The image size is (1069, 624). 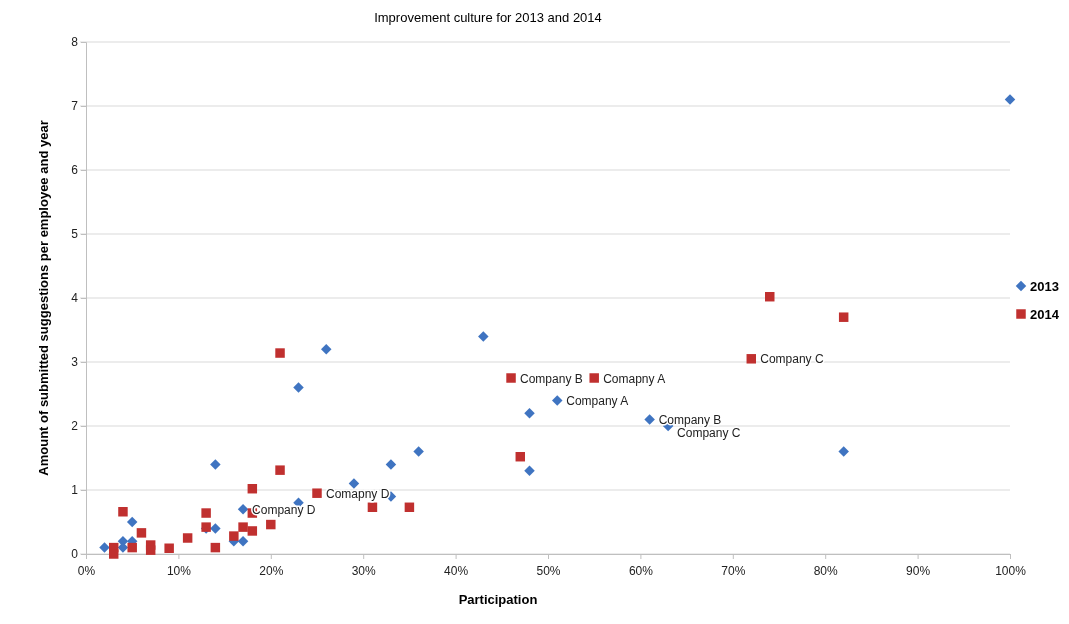 I want to click on y-tick-label: 2, so click(x=75, y=426).